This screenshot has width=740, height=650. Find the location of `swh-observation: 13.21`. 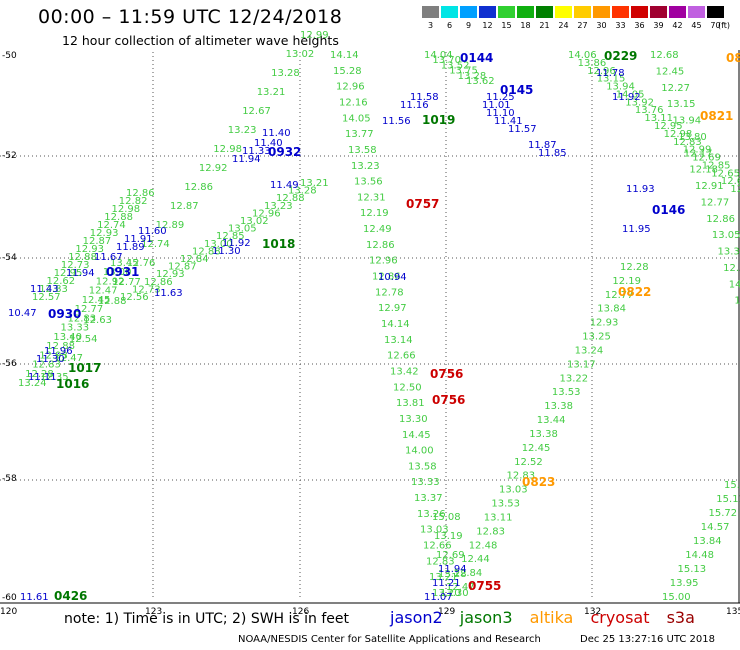

swh-observation: 13.21 is located at coordinates (314, 183).